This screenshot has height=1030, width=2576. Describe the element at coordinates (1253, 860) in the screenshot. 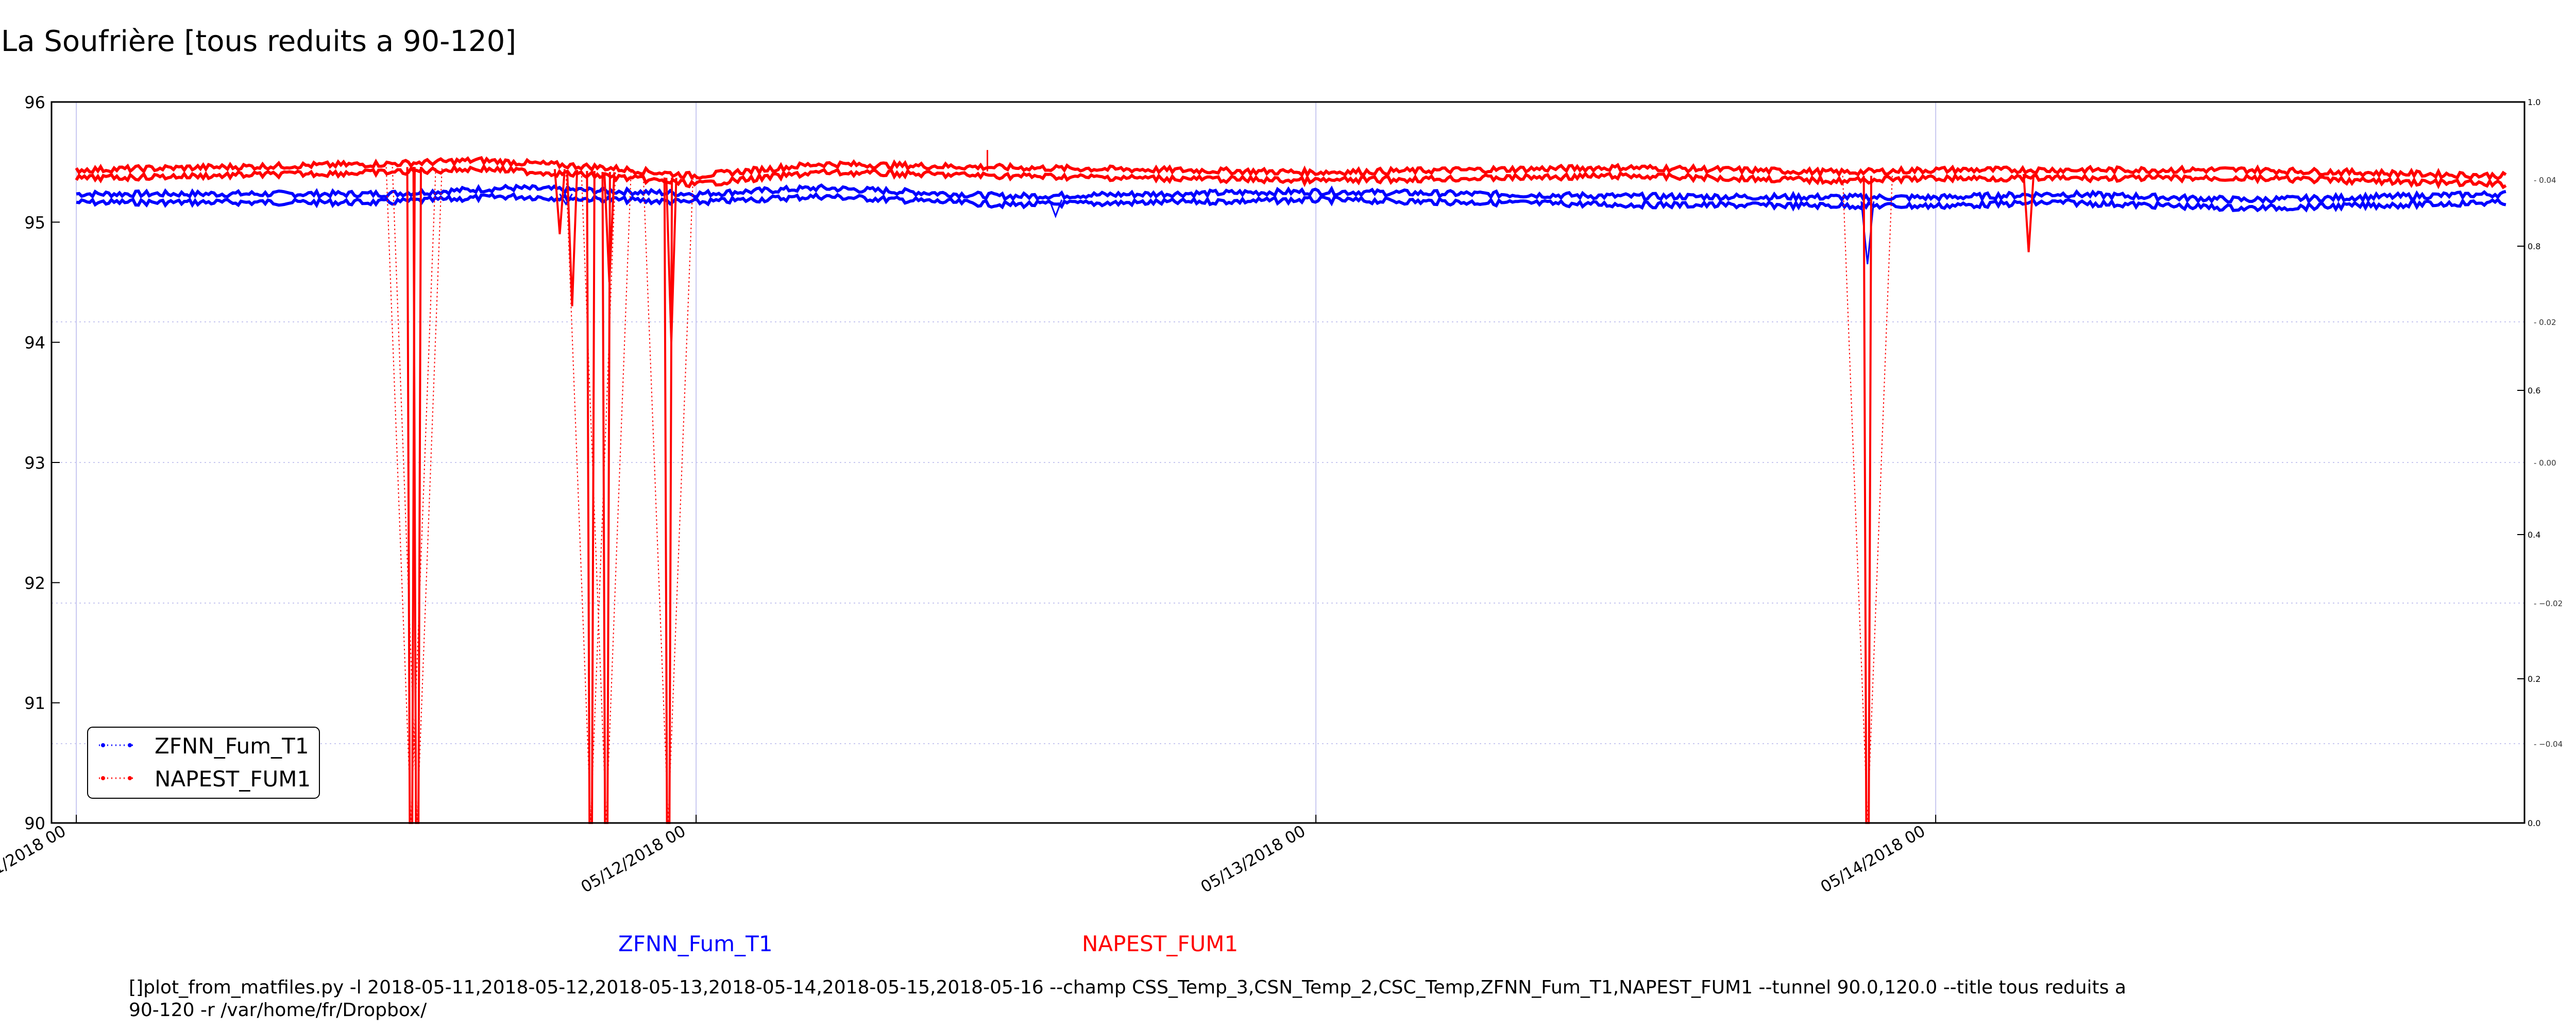

I see `x-tick-label: 05/13/2018 00` at that location.